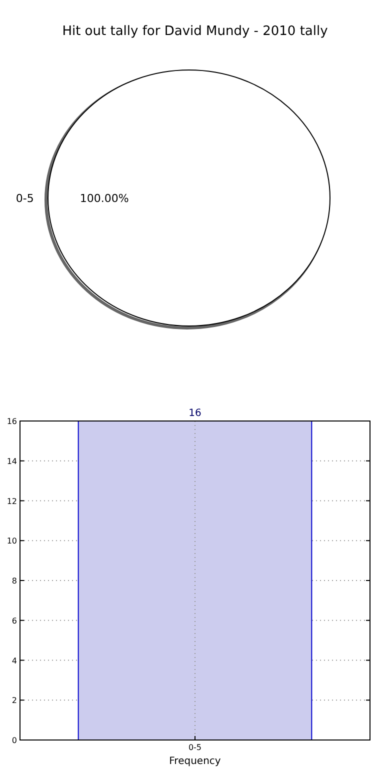 The height and width of the screenshot is (780, 390). Describe the element at coordinates (14, 621) in the screenshot. I see `y-tick-label: 6` at that location.